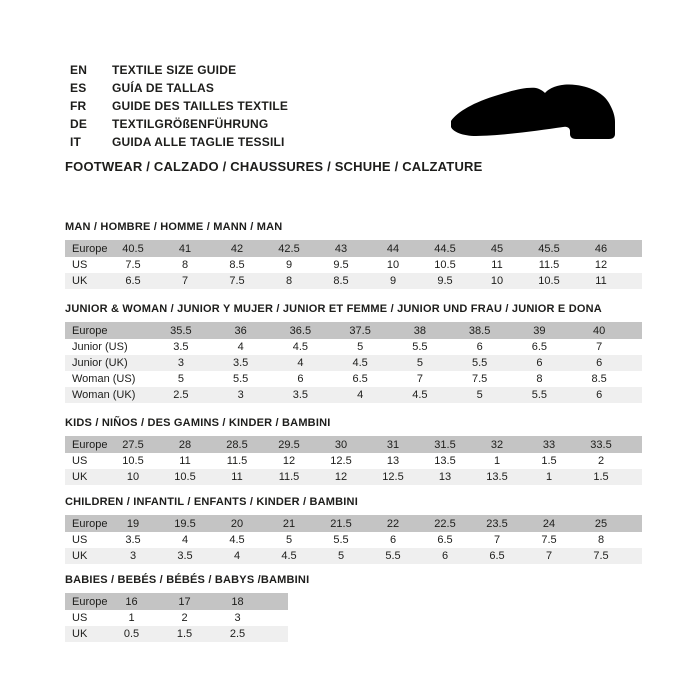 Image resolution: width=700 pixels, height=700 pixels. Describe the element at coordinates (78, 88) in the screenshot. I see `language-code: ES` at that location.